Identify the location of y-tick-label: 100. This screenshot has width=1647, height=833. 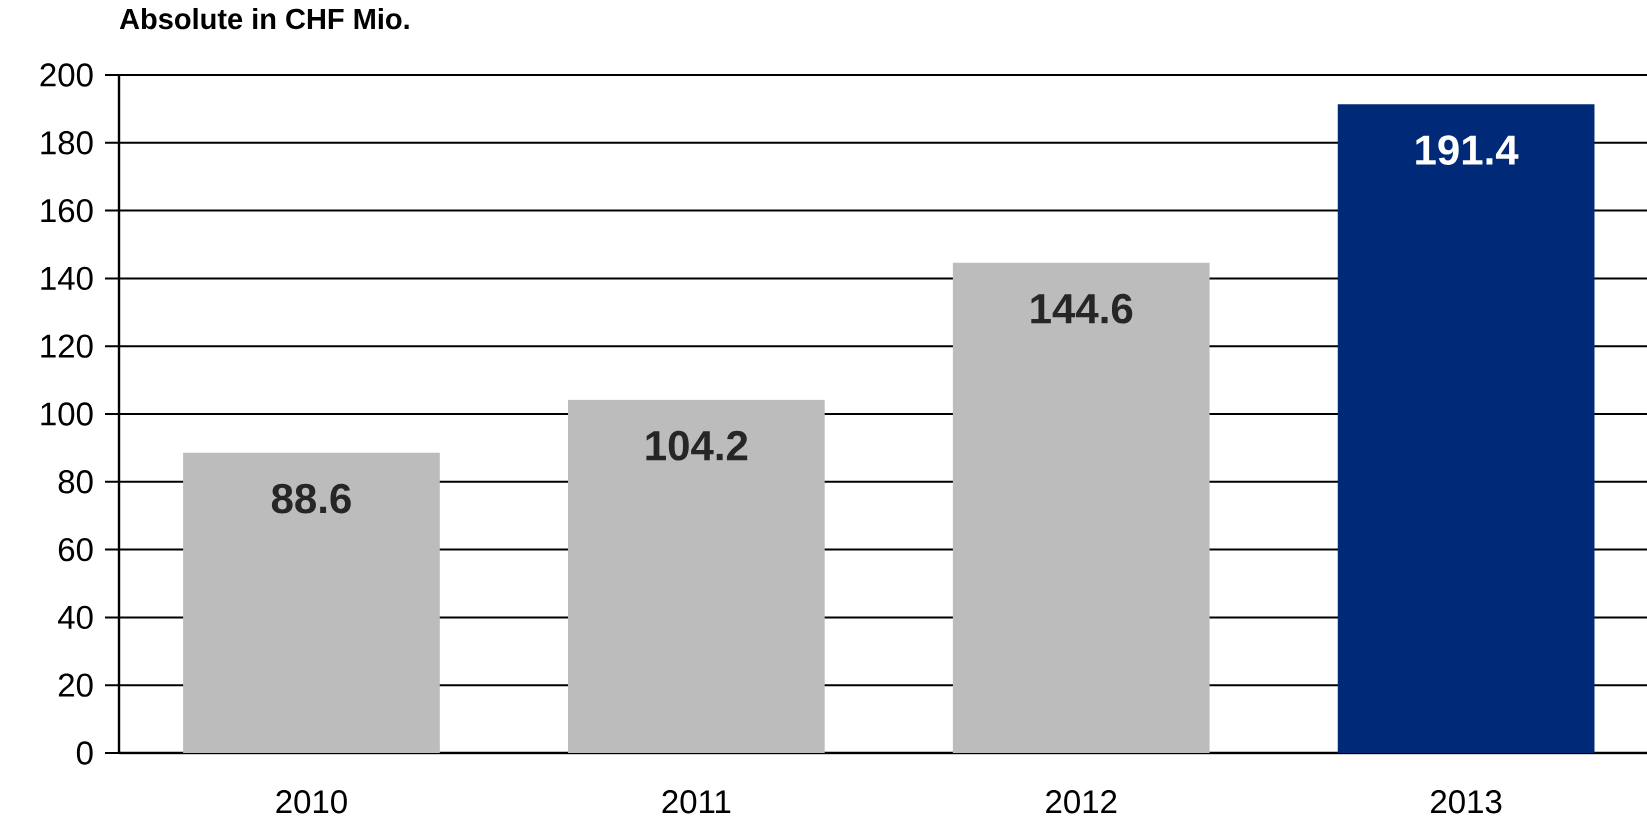
(67, 414).